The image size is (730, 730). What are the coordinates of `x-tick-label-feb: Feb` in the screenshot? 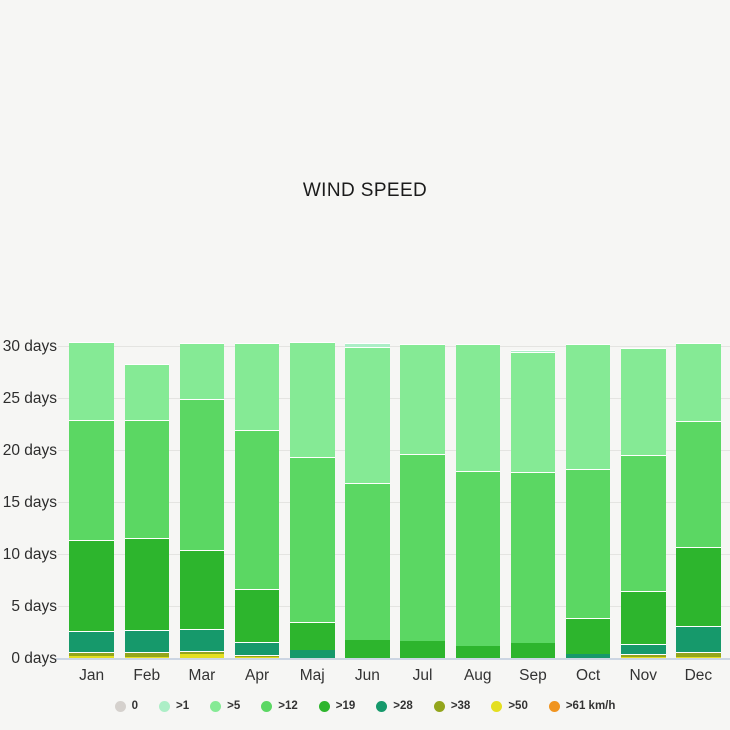 It's located at (147, 675).